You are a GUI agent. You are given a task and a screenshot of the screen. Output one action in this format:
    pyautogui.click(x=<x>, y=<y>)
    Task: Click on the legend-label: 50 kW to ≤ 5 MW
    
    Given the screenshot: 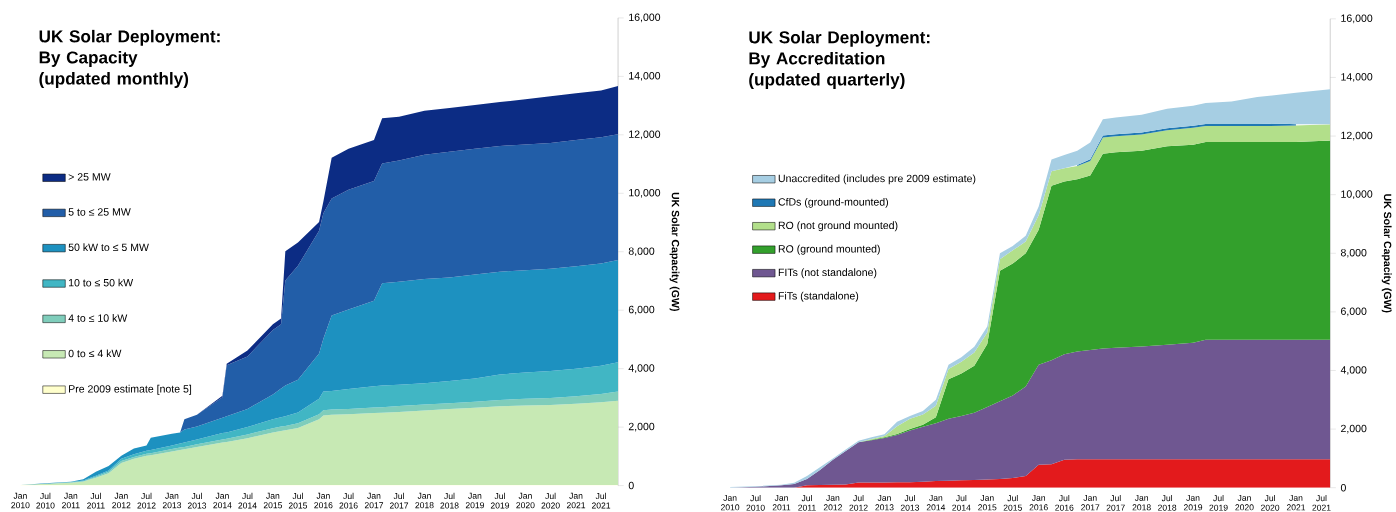 What is the action you would take?
    pyautogui.click(x=108, y=247)
    